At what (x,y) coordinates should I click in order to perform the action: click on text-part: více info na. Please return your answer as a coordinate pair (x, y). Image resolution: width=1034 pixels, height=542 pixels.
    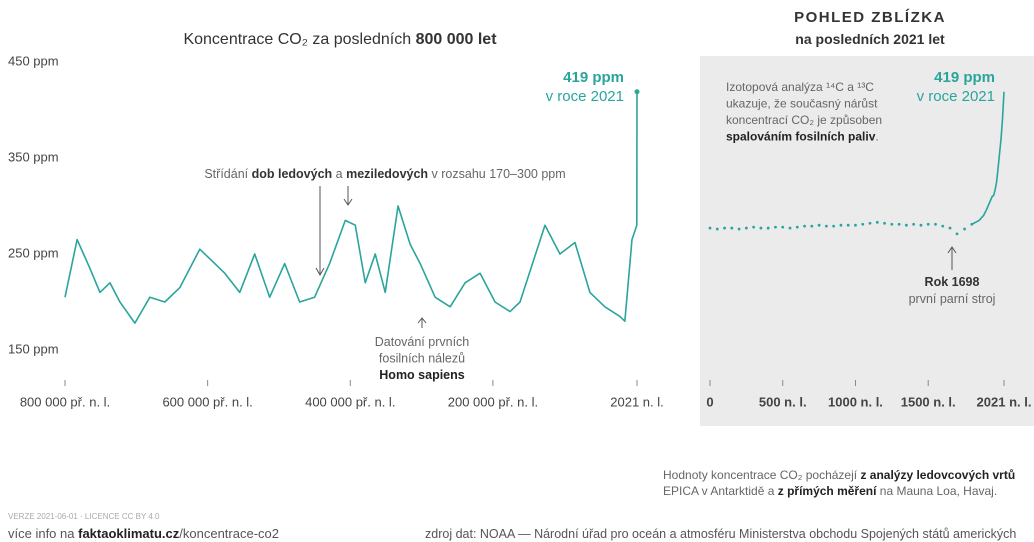
    Looking at the image, I should click on (43, 533).